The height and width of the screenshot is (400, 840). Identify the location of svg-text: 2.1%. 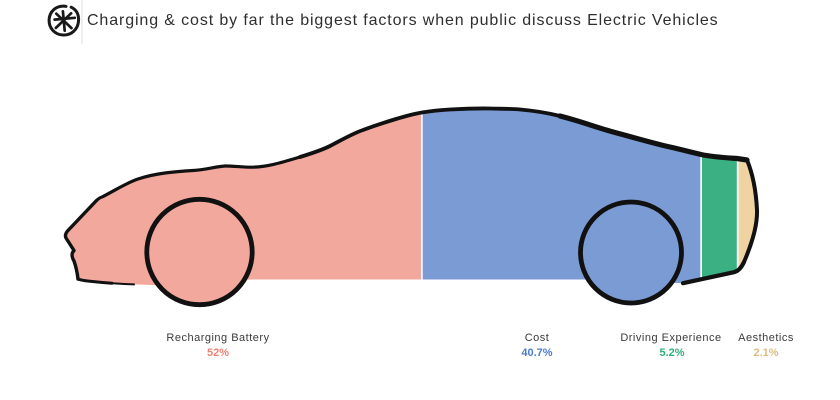
(765, 353).